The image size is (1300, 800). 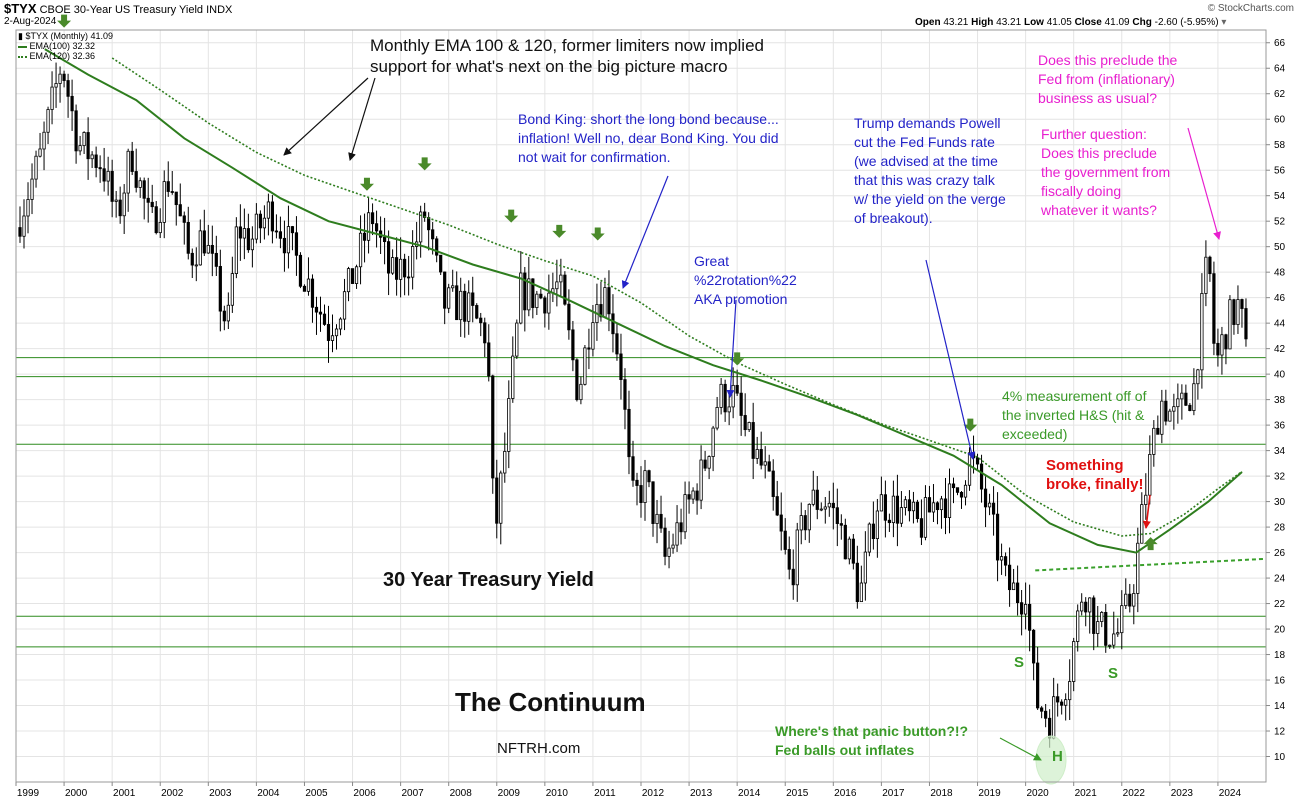 I want to click on up-arrow-icon, so click(x=1150, y=544).